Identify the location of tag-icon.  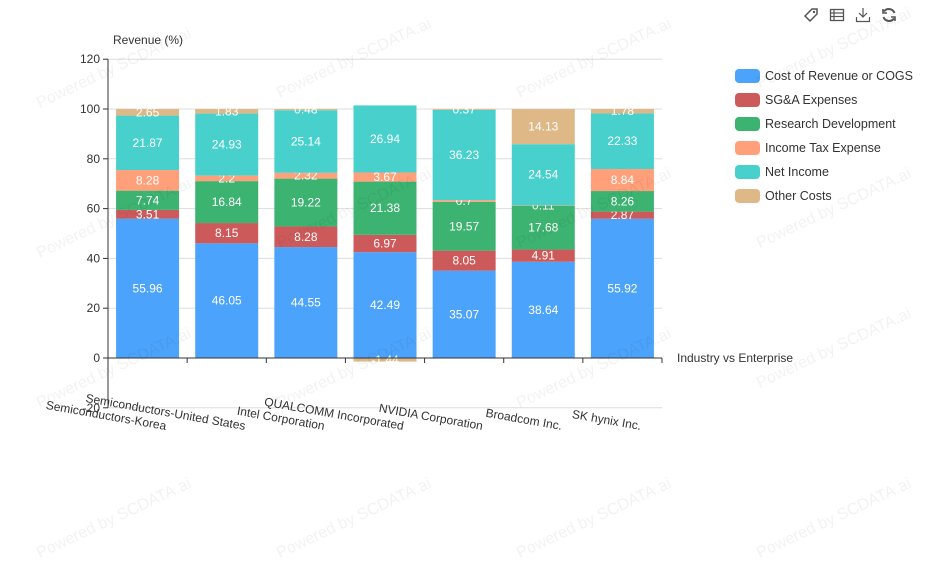
(811, 15).